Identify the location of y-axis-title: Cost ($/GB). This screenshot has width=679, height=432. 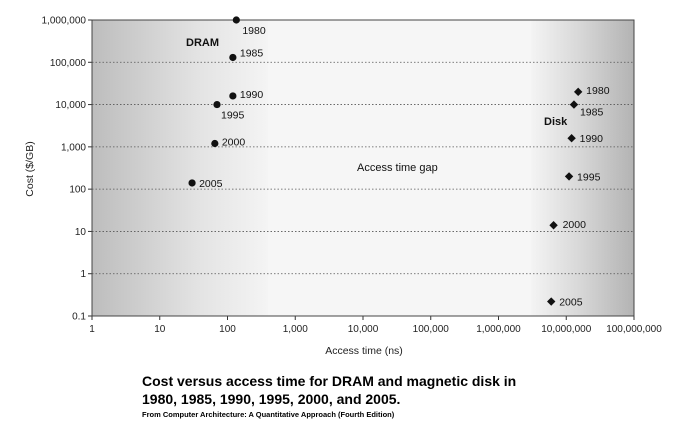
(30, 168).